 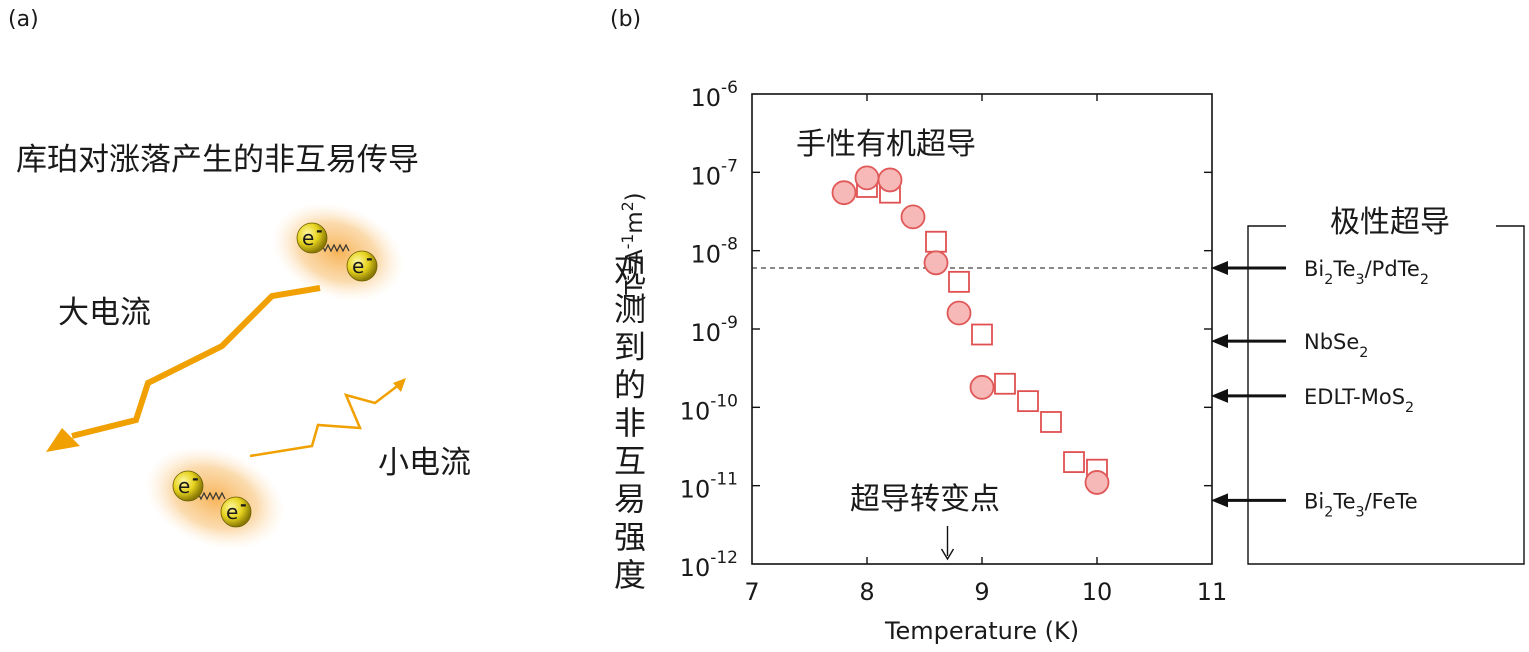 What do you see at coordinates (325, 420) in the screenshot?
I see `small-current-path` at bounding box center [325, 420].